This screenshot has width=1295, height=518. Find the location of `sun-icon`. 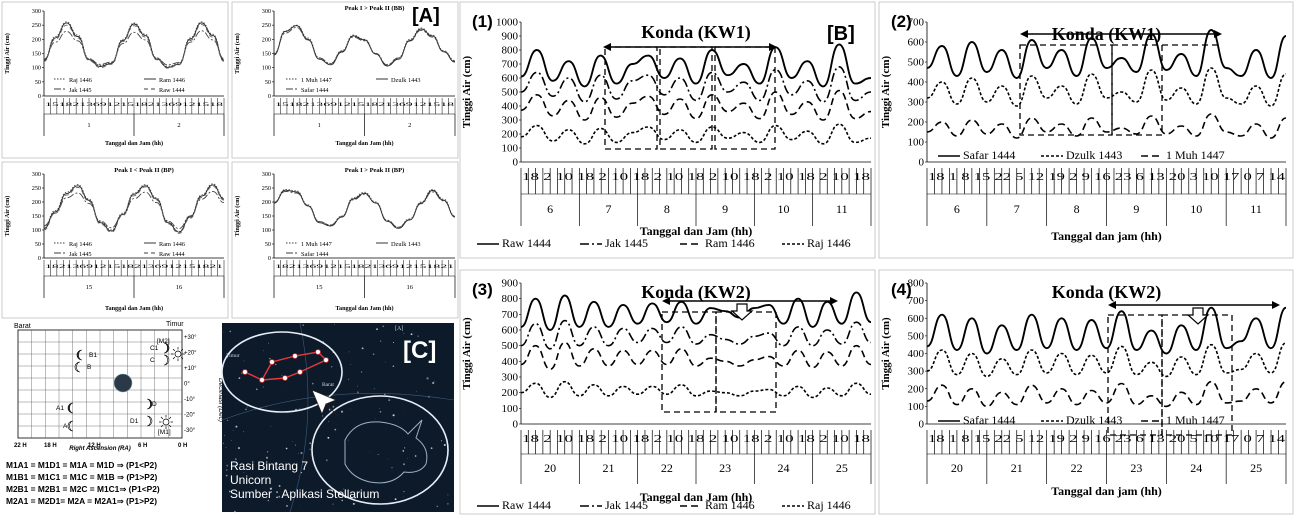

sun-icon is located at coordinates (178, 354).